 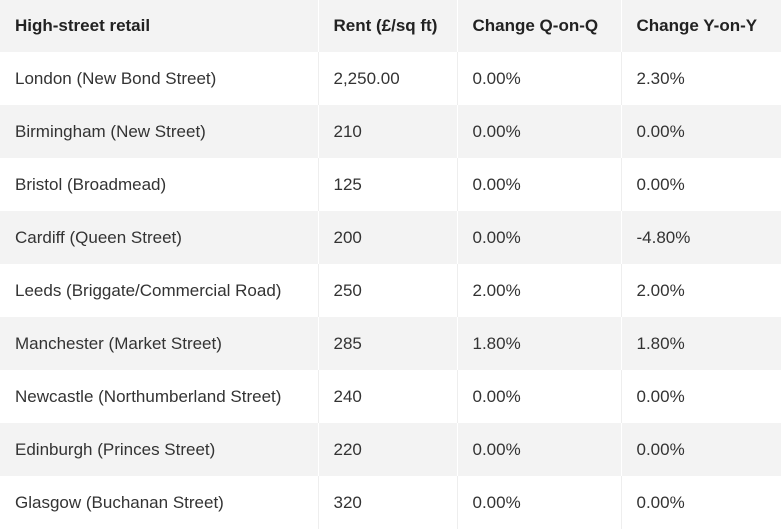 What do you see at coordinates (115, 449) in the screenshot?
I see `location-cell: Edinburgh (Princes Street)` at bounding box center [115, 449].